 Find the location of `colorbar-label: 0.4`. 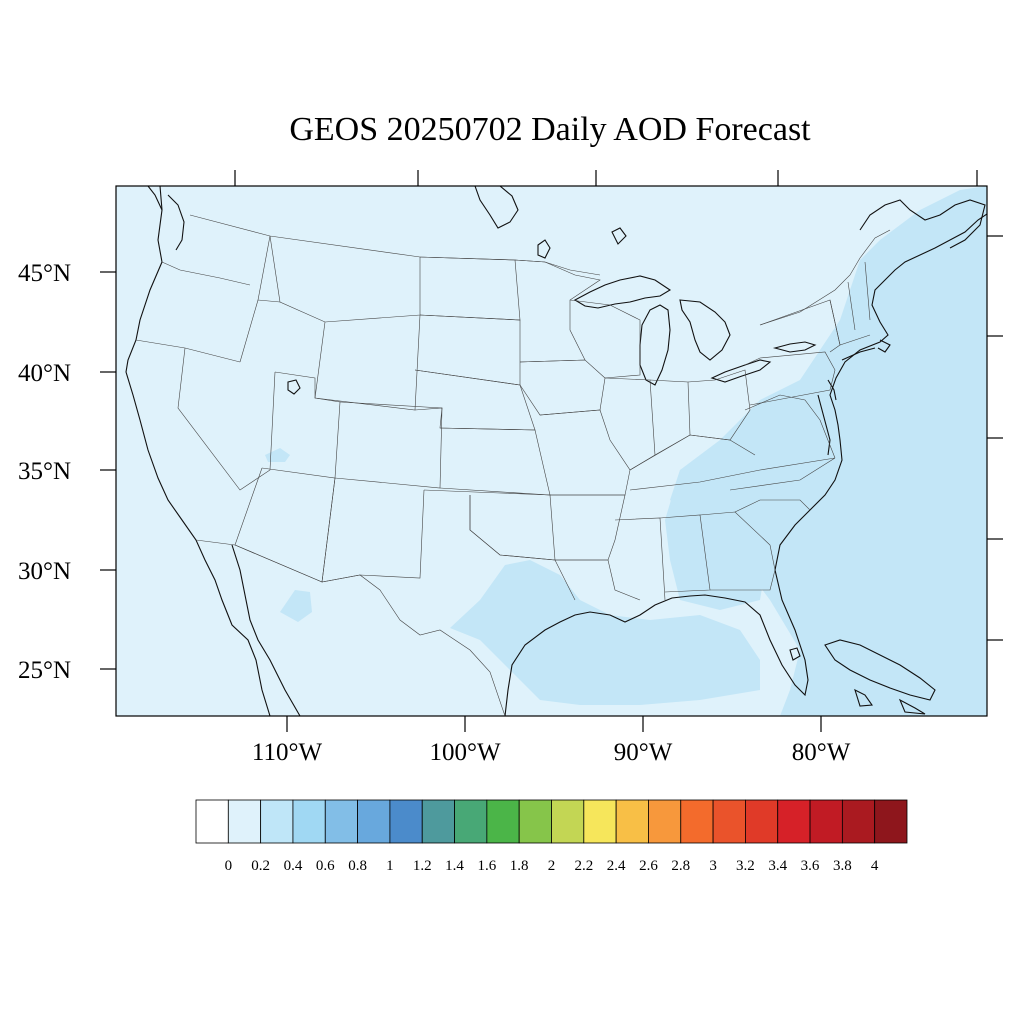

colorbar-label: 0.4 is located at coordinates (293, 866).